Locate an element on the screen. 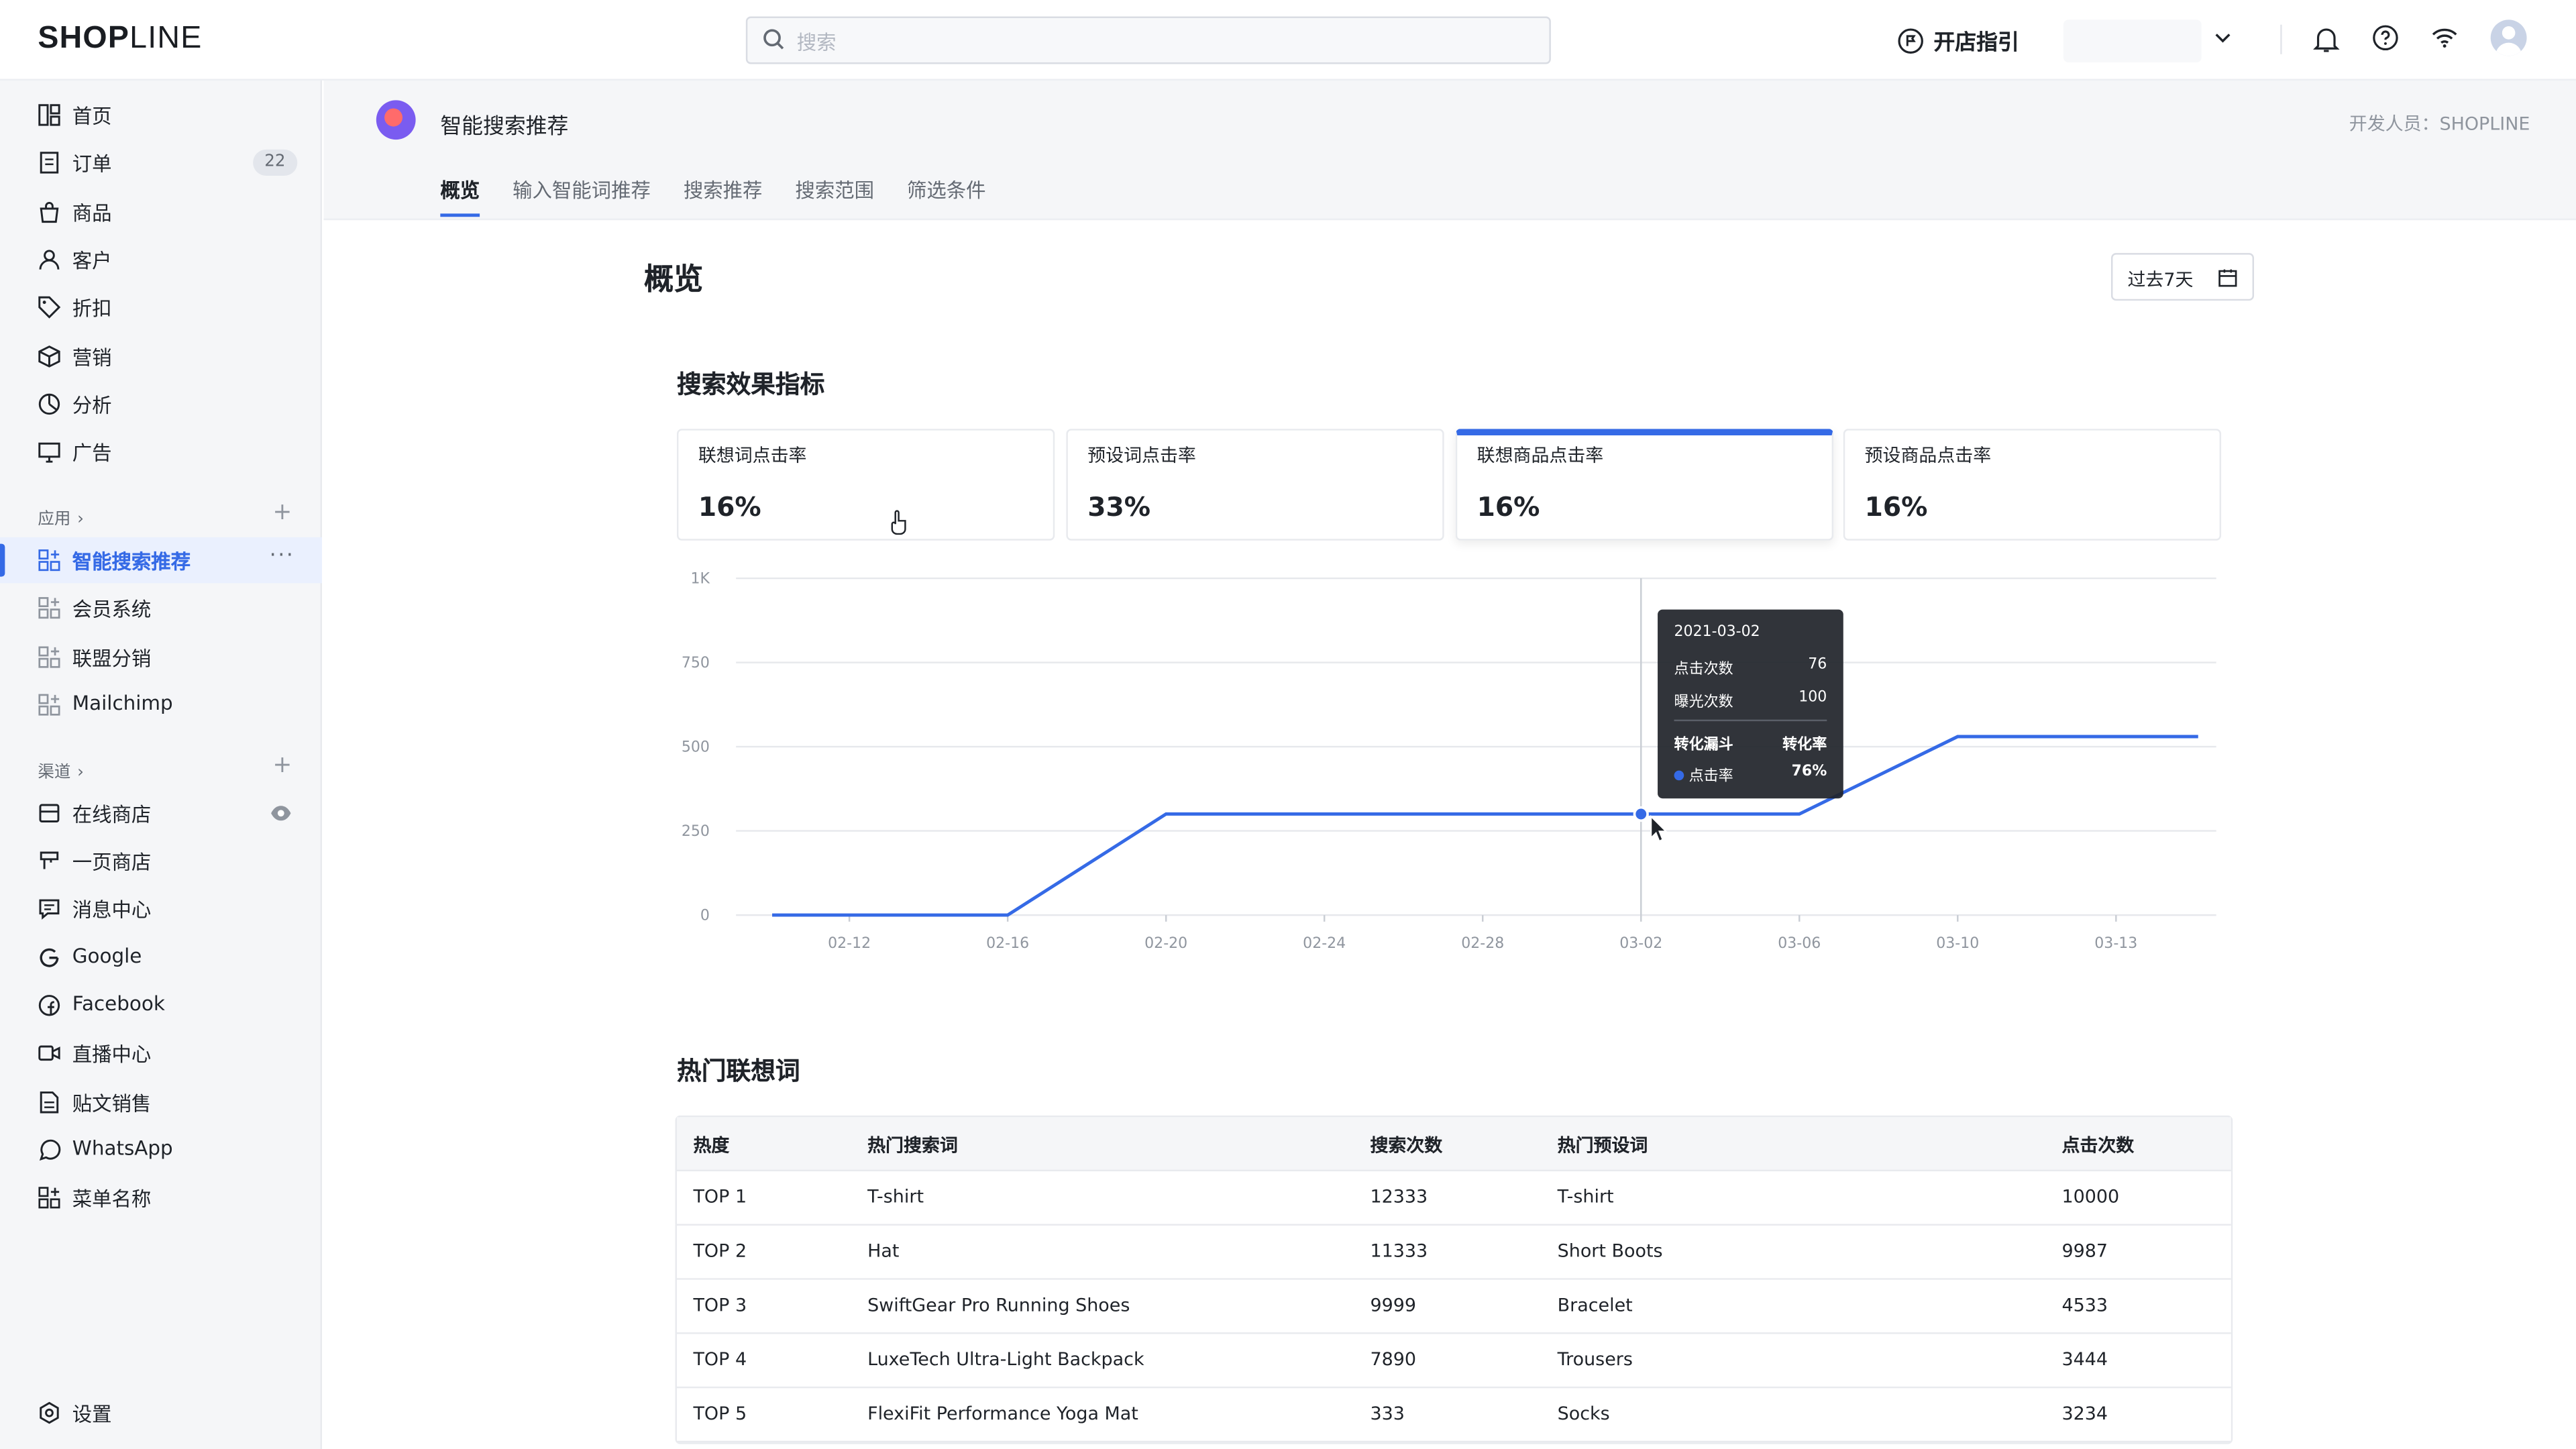 Image resolution: width=2576 pixels, height=1449 pixels. search-input: 搜索 is located at coordinates (1148, 40).